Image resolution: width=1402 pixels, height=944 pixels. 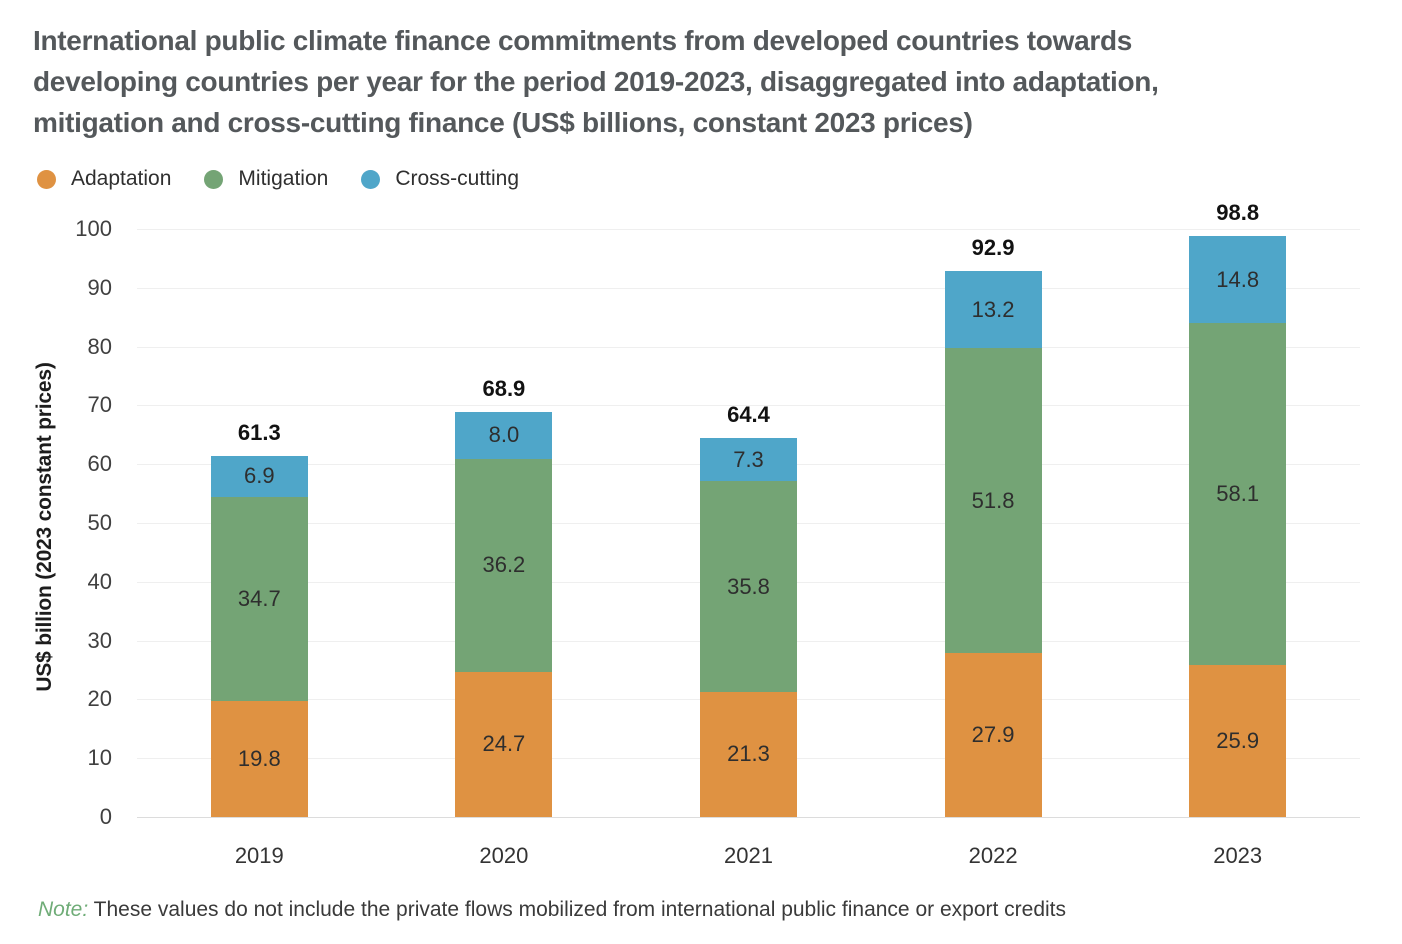 I want to click on legend-dot-adaptation, so click(x=46, y=179).